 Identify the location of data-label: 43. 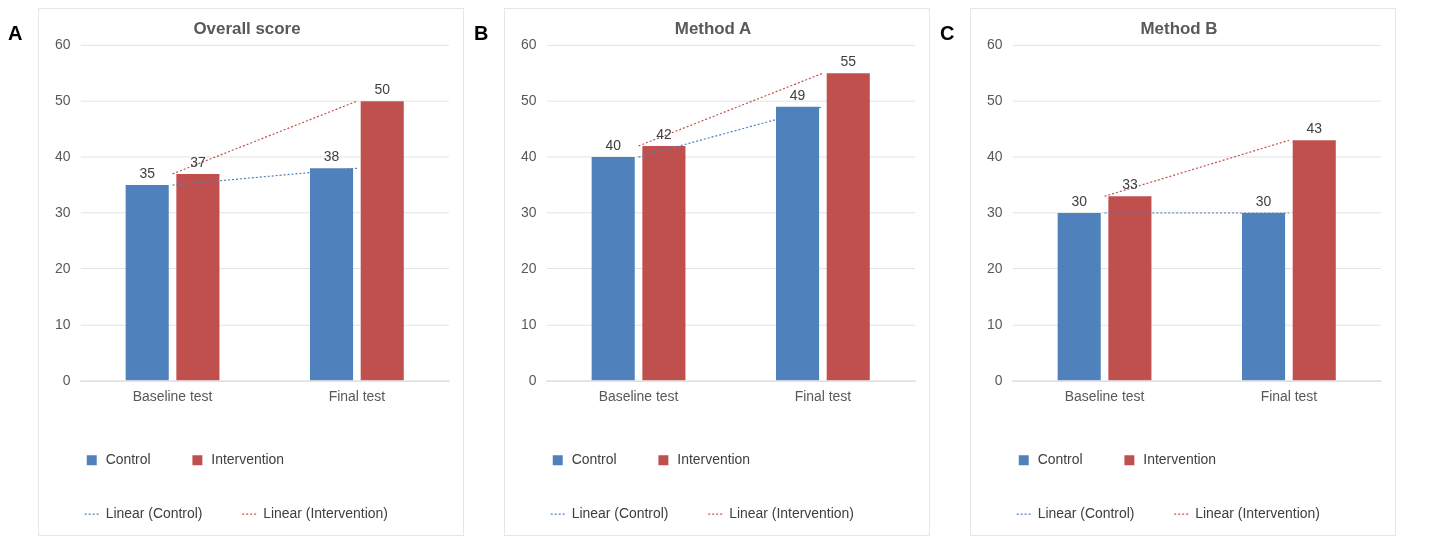
(1314, 128).